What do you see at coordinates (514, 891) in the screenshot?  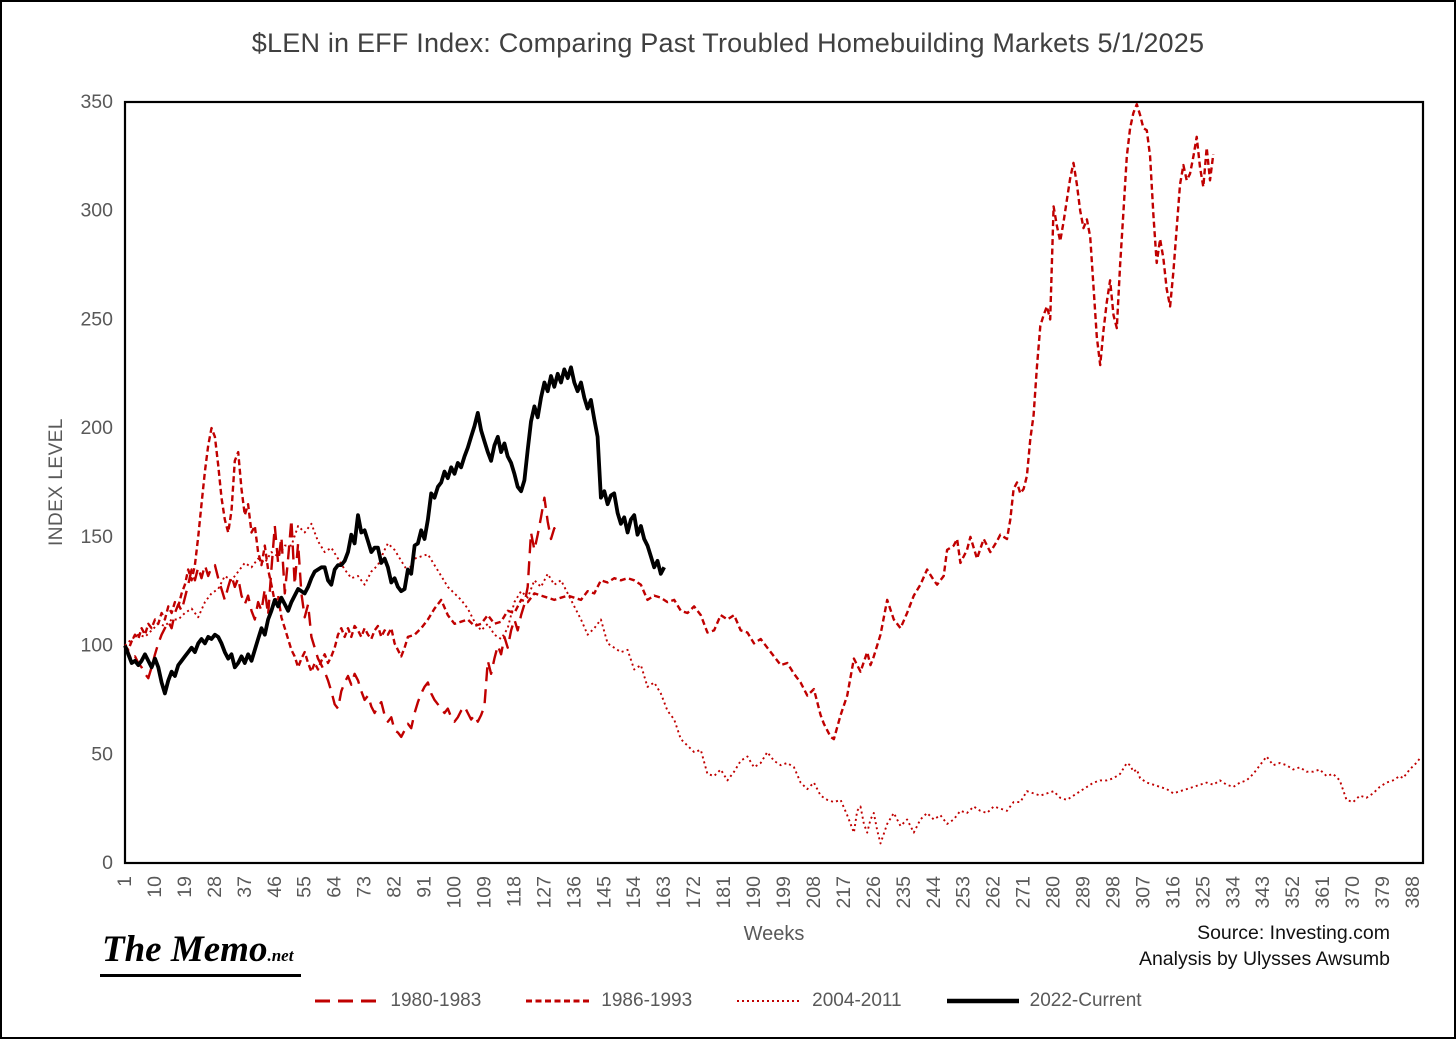 I see `x-tick-label: 118` at bounding box center [514, 891].